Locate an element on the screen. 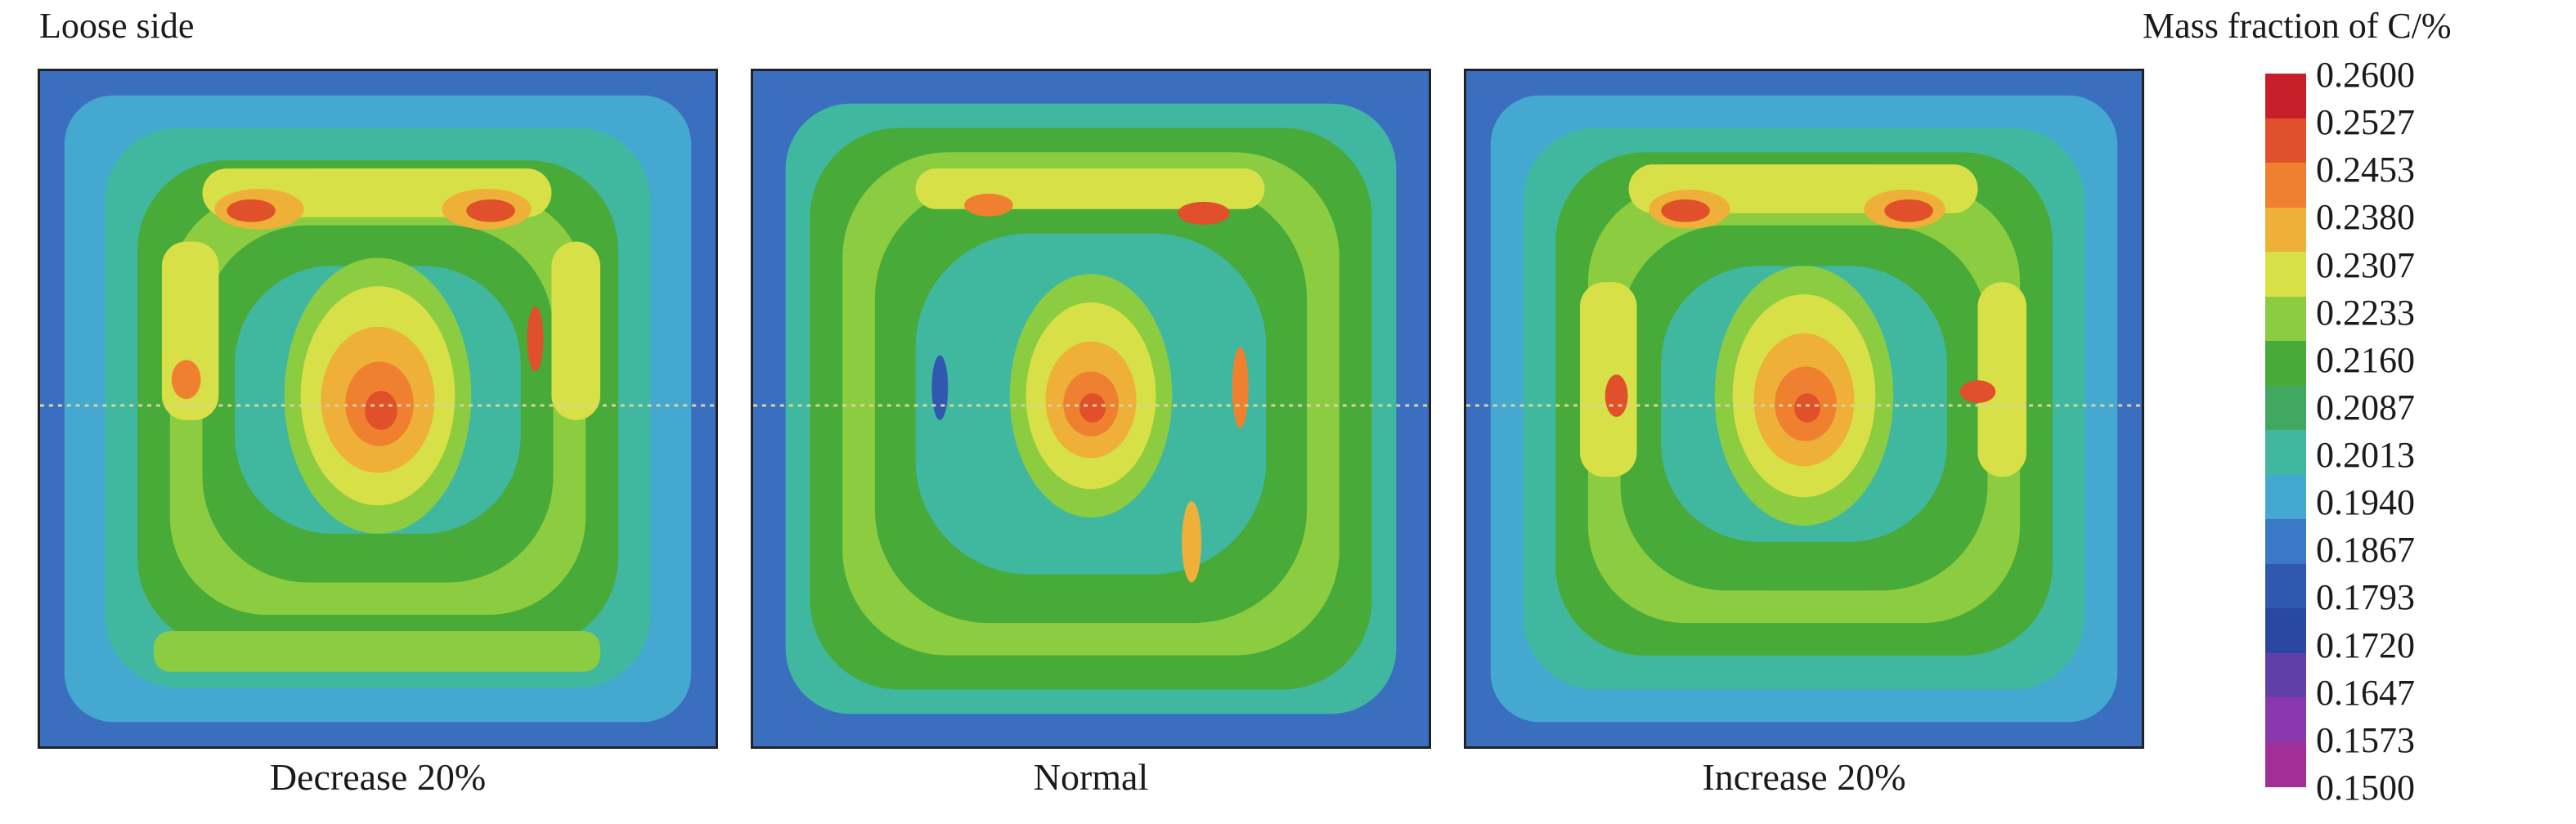 The width and height of the screenshot is (2576, 824). colorbar-tick-label: 0.1573 is located at coordinates (2365, 739).